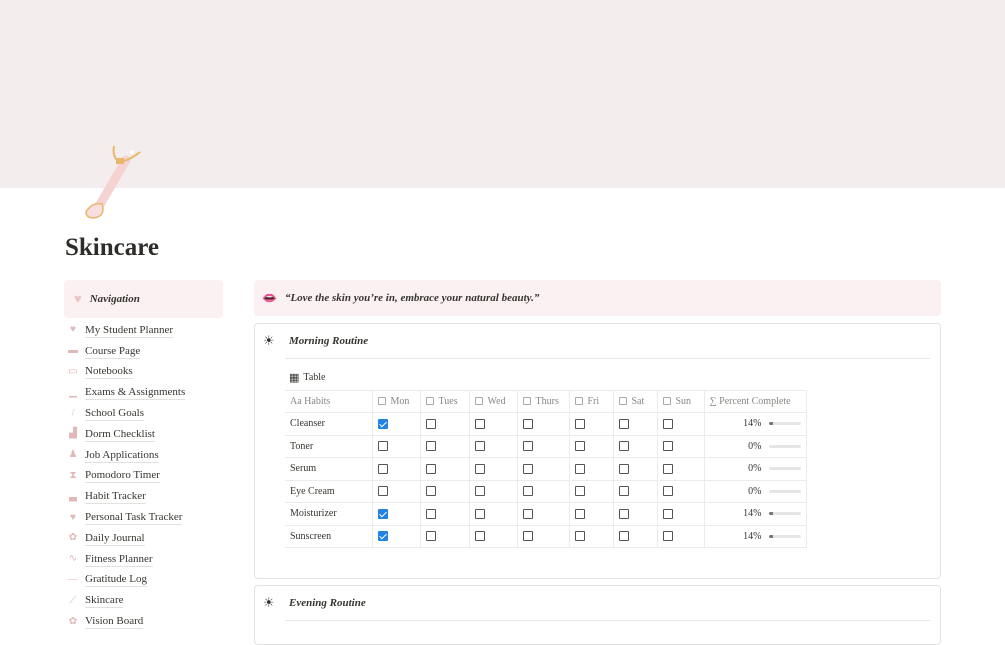  Describe the element at coordinates (146, 372) in the screenshot. I see `nav-item: ▭ Notebooks` at that location.